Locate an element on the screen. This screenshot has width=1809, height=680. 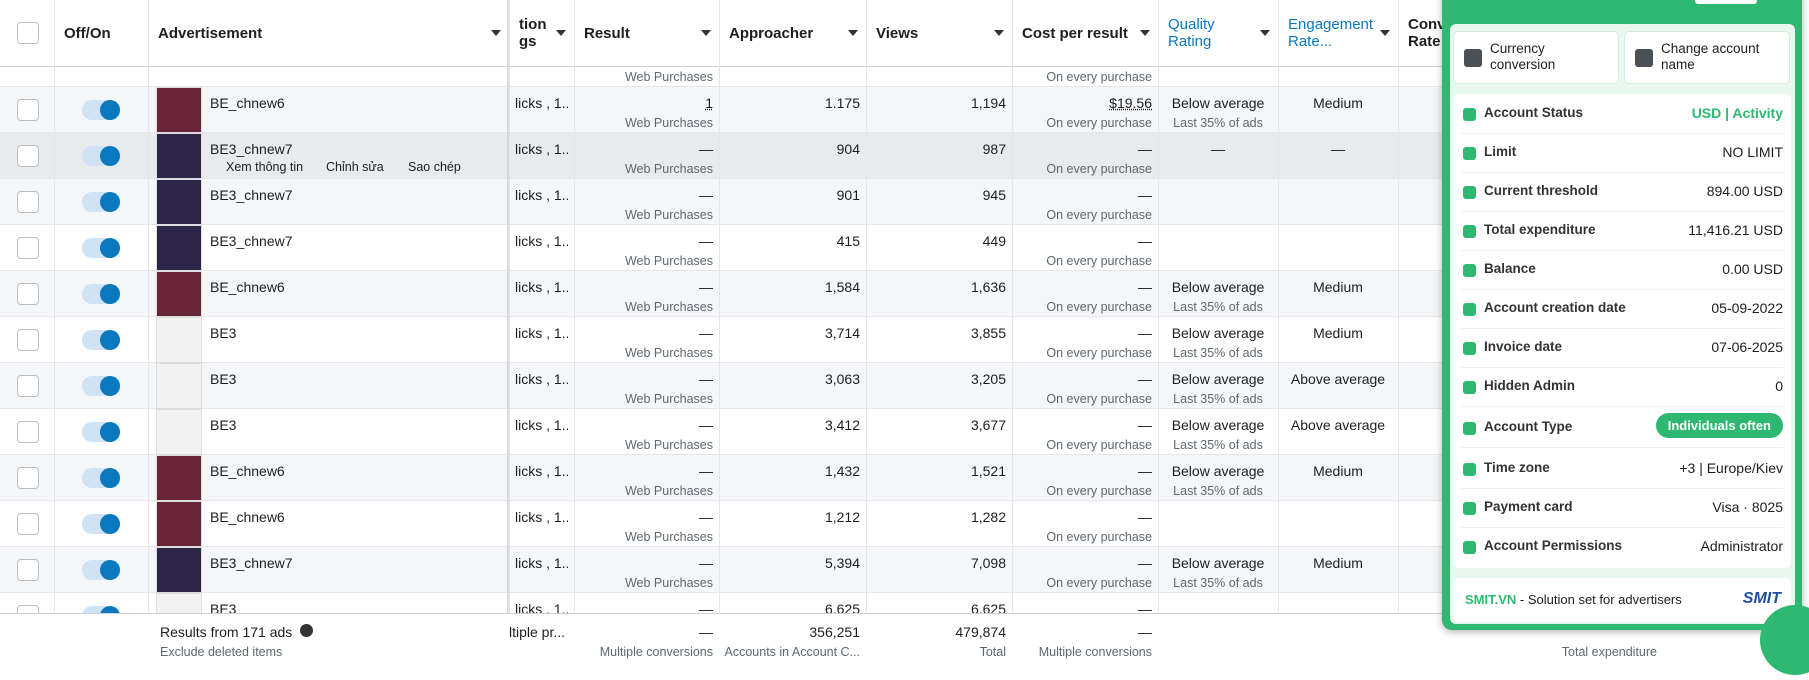
column-header: Quality Rating is located at coordinates (1191, 33).